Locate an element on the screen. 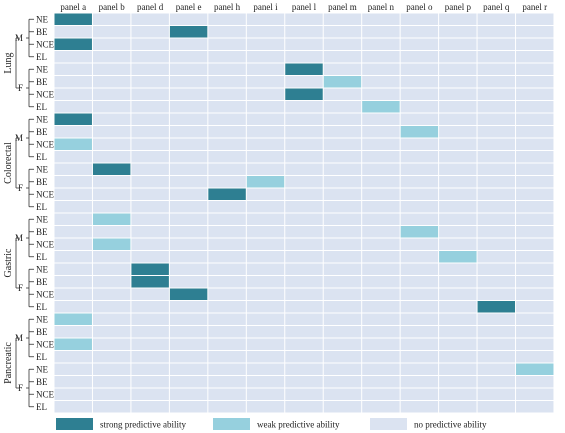 Image resolution: width=565 pixels, height=433 pixels. legend-label: weak predictive ability is located at coordinates (298, 425).